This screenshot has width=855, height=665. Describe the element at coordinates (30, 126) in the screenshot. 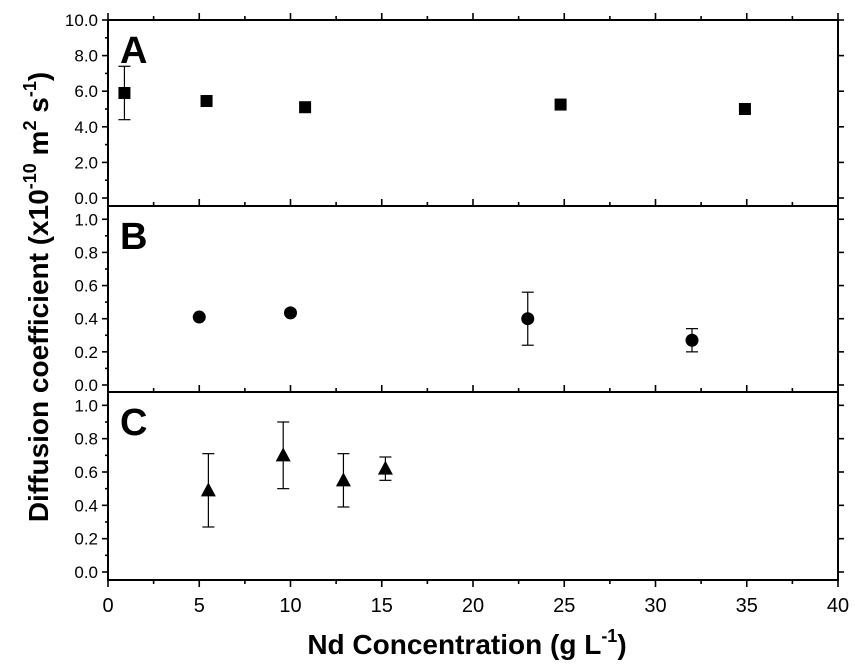

I see `y-axis-title-sup2: 2` at that location.